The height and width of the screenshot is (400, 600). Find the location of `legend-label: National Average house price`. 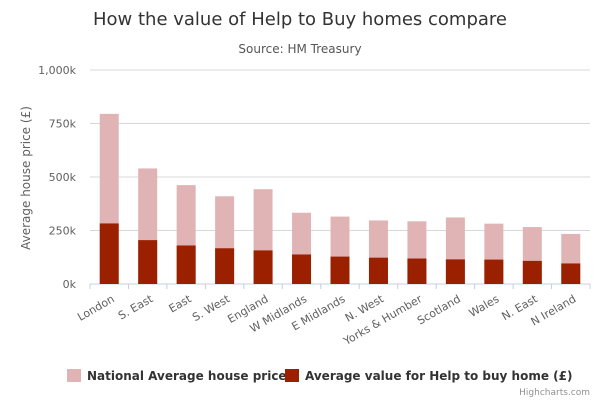

legend-label: National Average house price is located at coordinates (187, 376).